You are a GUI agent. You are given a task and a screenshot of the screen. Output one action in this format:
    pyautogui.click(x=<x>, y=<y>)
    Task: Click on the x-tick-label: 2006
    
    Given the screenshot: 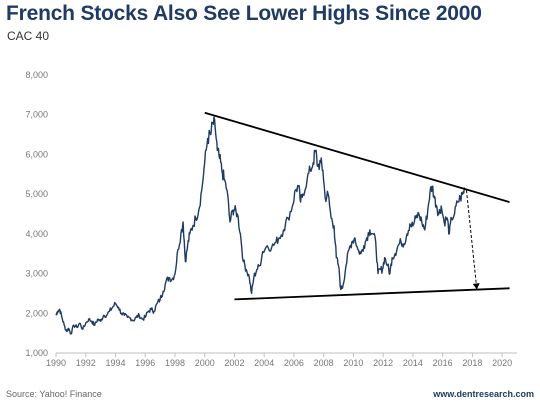 What is the action you would take?
    pyautogui.click(x=294, y=363)
    